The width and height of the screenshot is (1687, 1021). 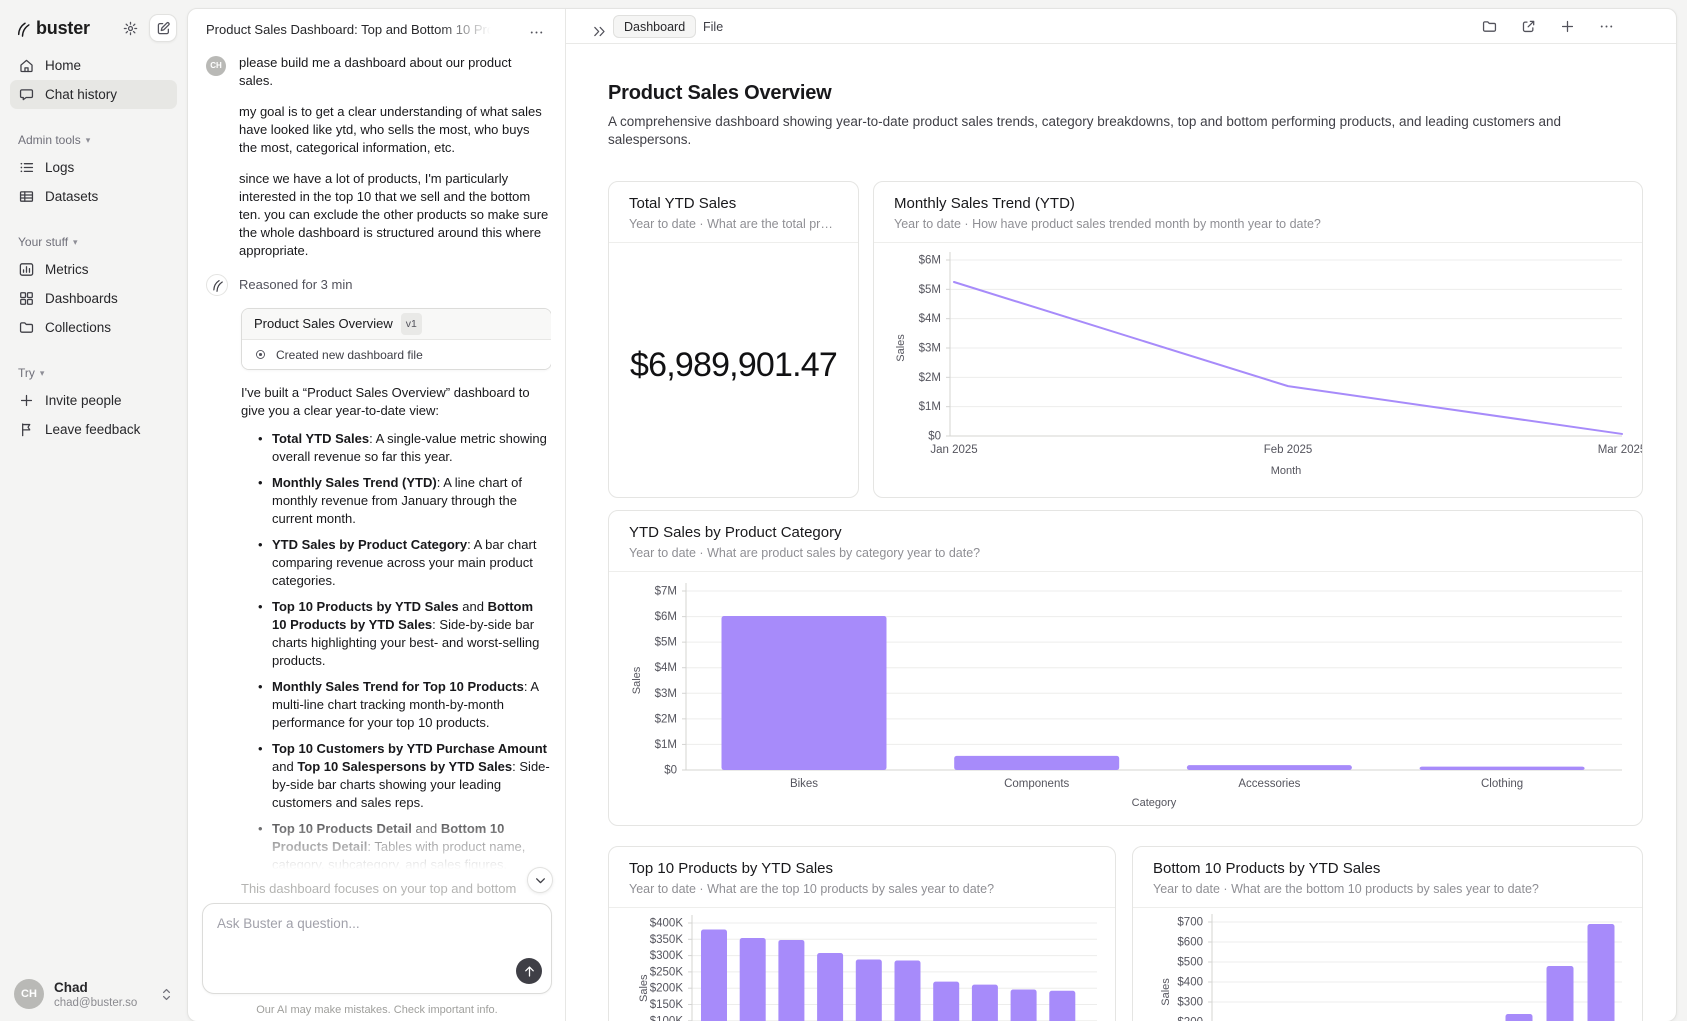 What do you see at coordinates (536, 32) in the screenshot?
I see `chat-menu-button` at bounding box center [536, 32].